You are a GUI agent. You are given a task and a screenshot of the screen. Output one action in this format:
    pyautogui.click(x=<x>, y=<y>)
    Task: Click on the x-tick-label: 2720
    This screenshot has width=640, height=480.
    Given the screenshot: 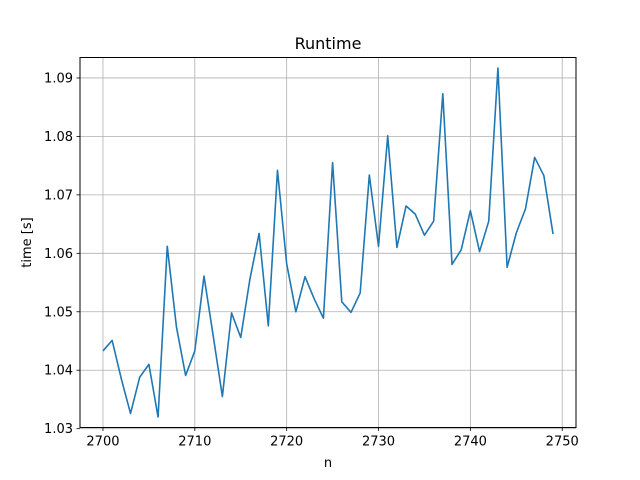 What is the action you would take?
    pyautogui.click(x=286, y=442)
    